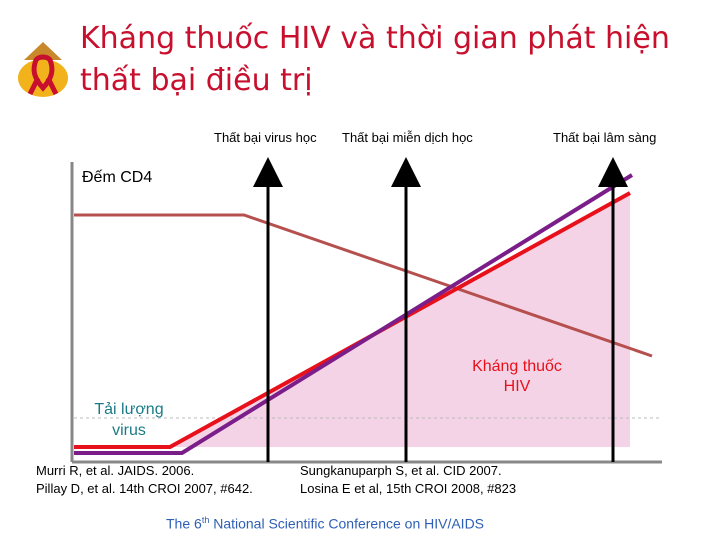 The image size is (720, 540). I want to click on ribbon-hat-logo-icon, so click(43, 69).